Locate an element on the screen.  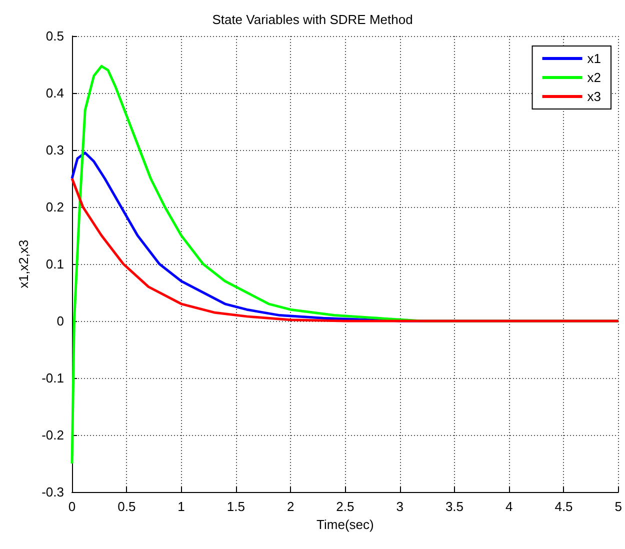
y-tick-label: 0 is located at coordinates (60, 321).